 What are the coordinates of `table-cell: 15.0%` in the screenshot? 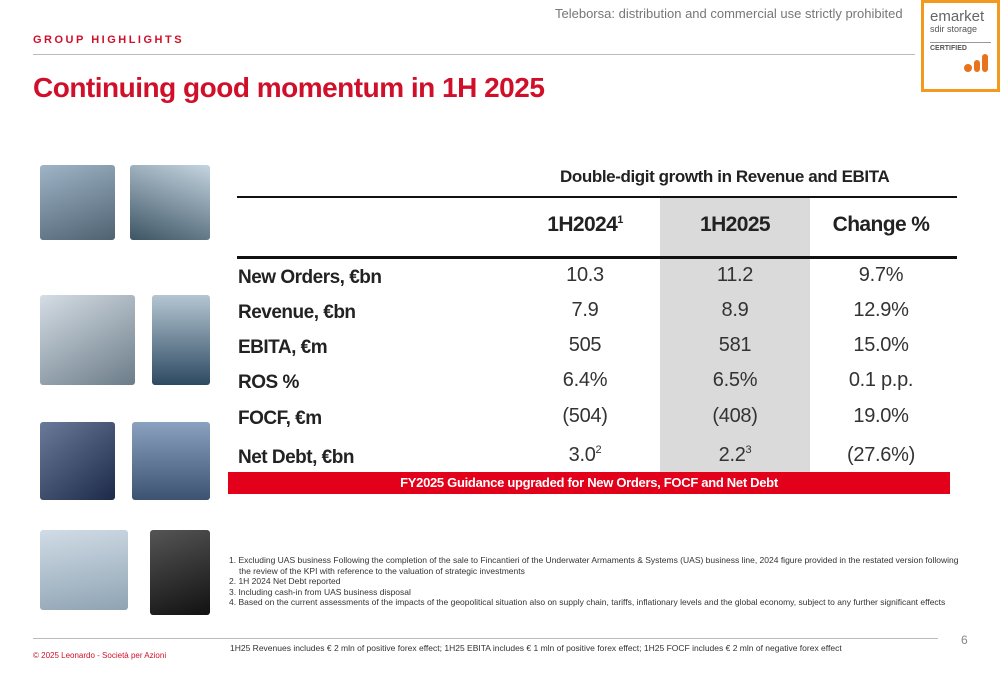 It's located at (881, 345).